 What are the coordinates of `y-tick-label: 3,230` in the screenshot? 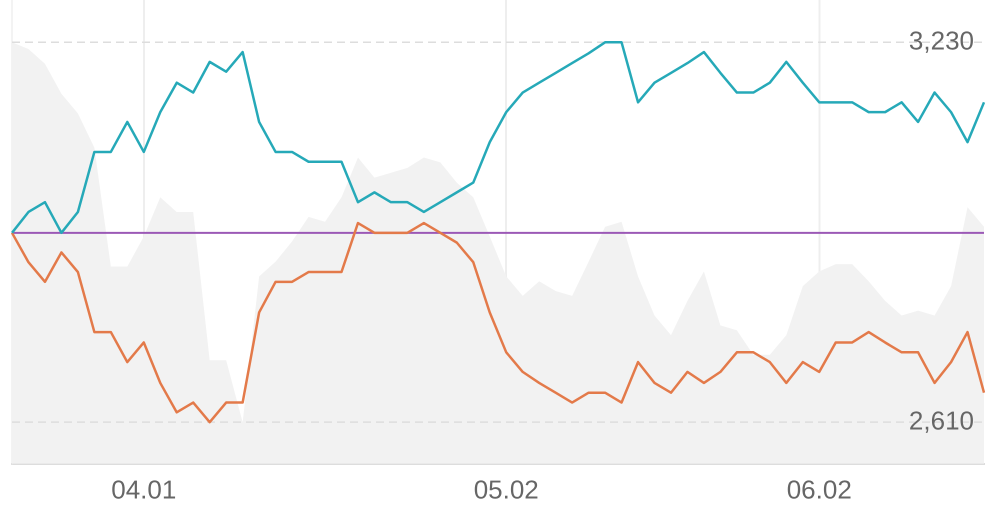 It's located at (941, 40).